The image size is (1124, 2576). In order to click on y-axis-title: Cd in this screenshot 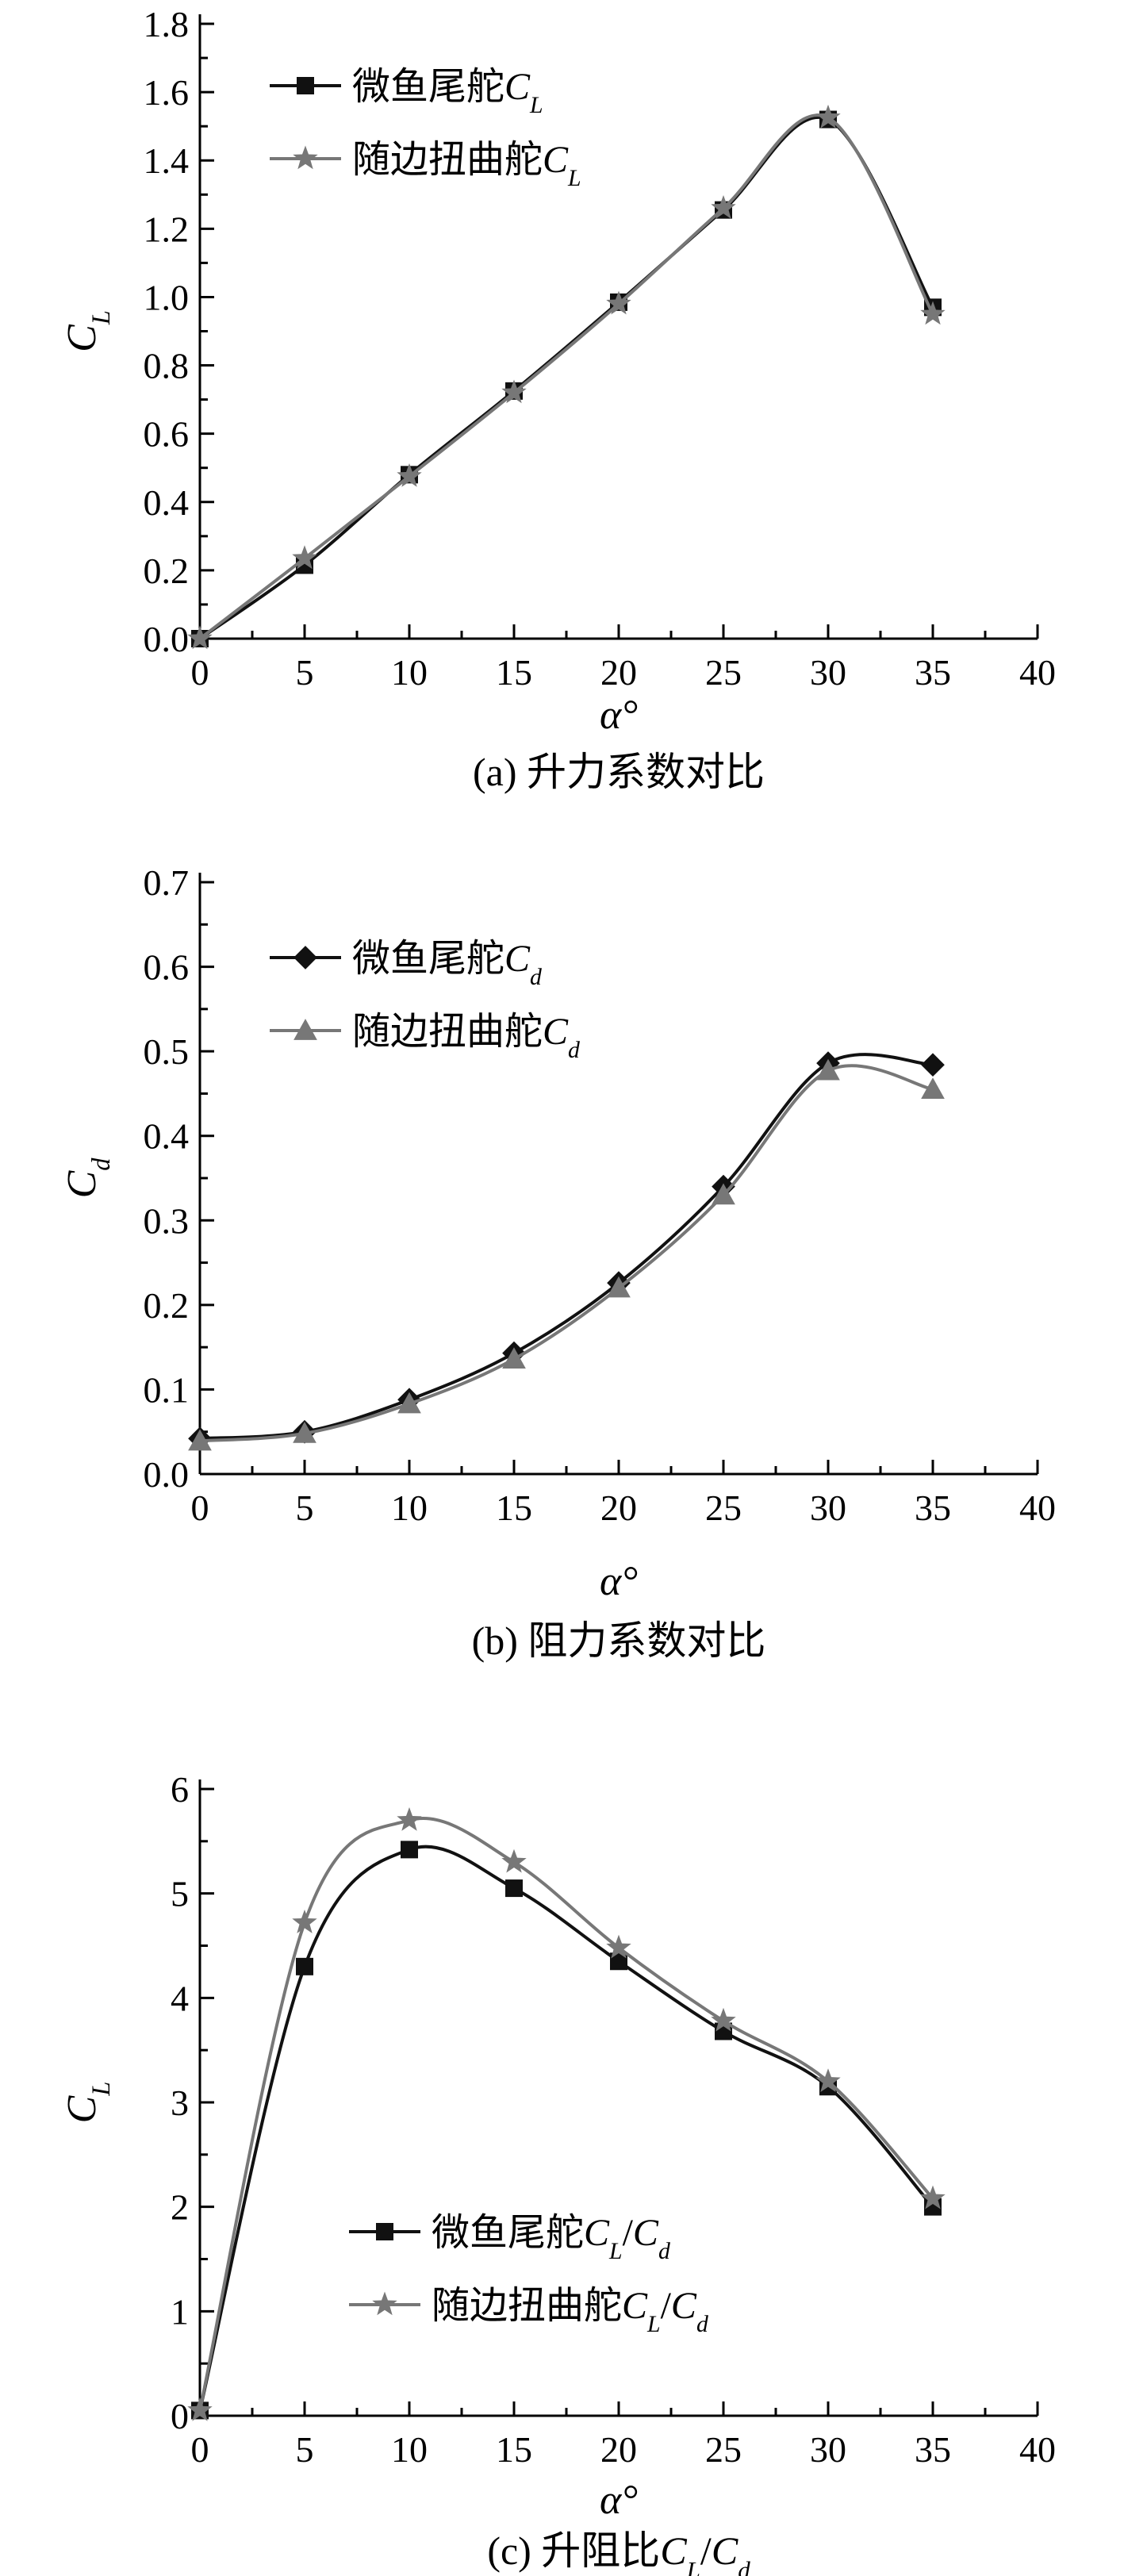, I will do `click(87, 1178)`.